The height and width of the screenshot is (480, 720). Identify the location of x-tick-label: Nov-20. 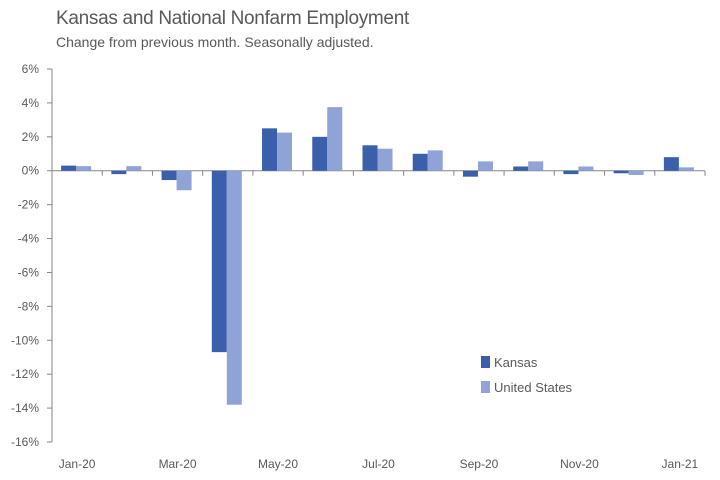
(579, 464).